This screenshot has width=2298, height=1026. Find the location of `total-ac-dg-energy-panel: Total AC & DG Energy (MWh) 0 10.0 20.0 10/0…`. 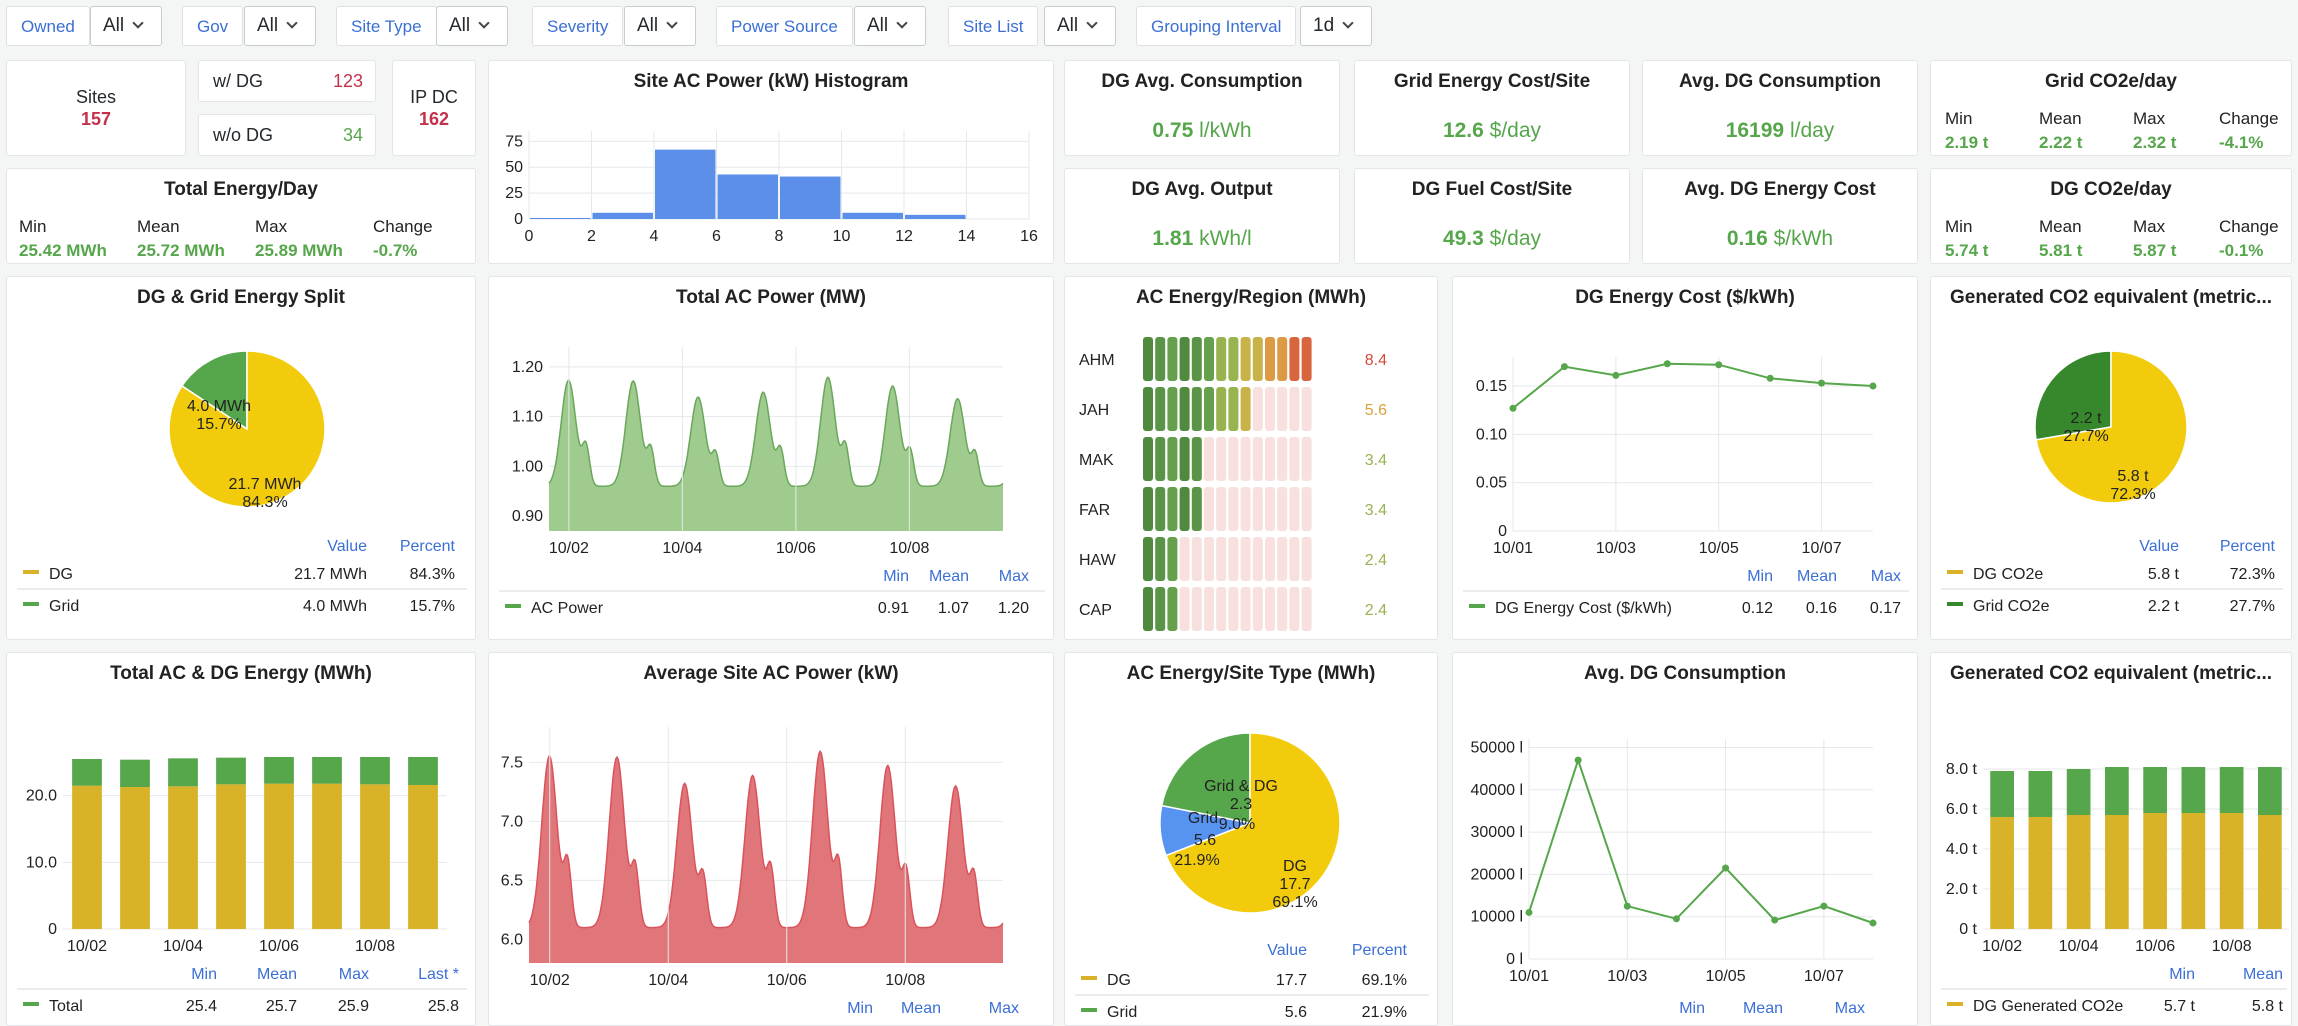

total-ac-dg-energy-panel: Total AC & DG Energy (MWh) 0 10.0 20.0 10/0… is located at coordinates (241, 839).